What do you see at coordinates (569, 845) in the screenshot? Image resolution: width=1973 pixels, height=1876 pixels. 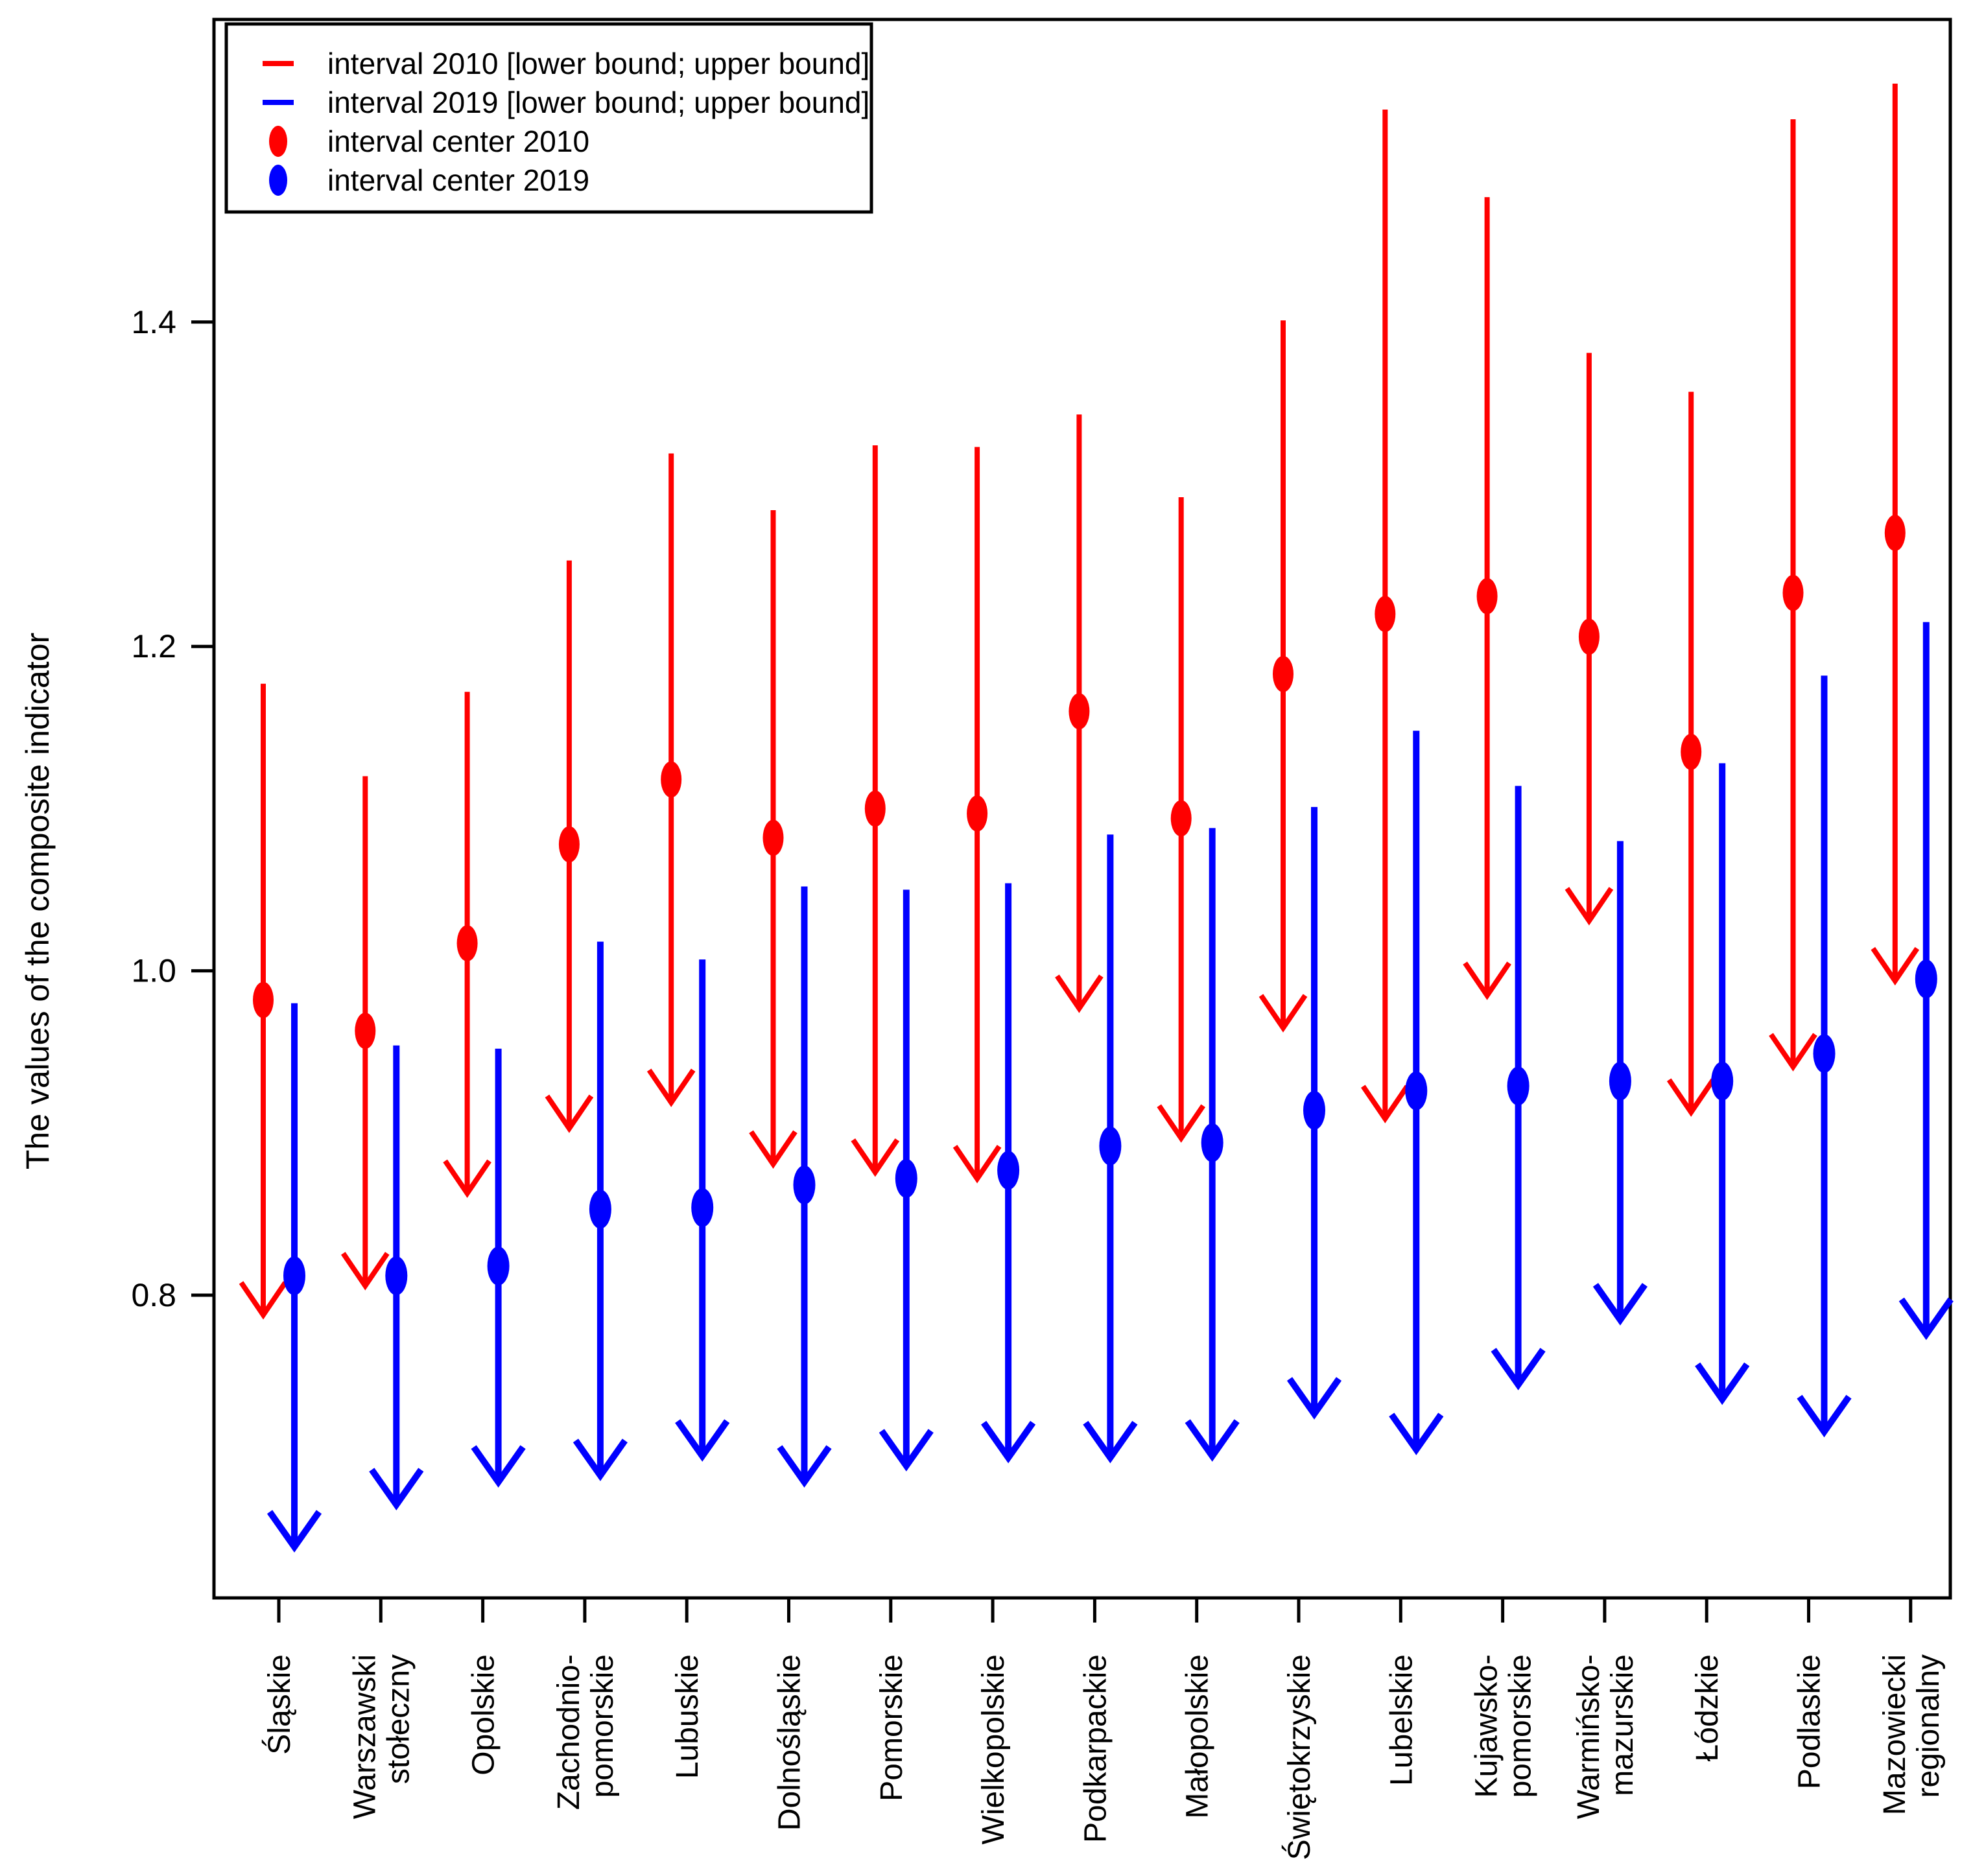 I see `interval-center-dot-2010-Zachodnio-pomorskie` at bounding box center [569, 845].